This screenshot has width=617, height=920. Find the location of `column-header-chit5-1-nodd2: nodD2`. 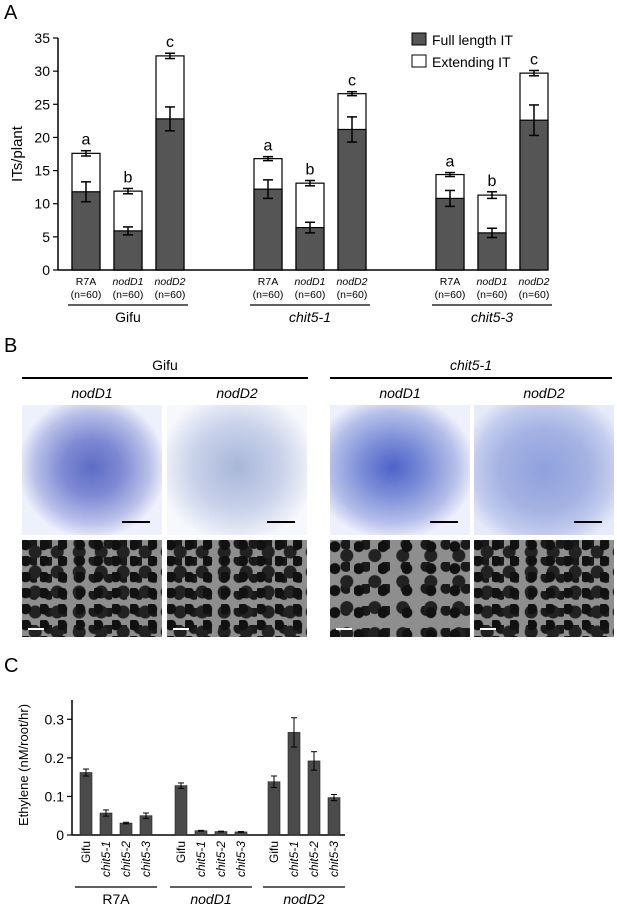

column-header-chit5-1-nodd2: nodD2 is located at coordinates (544, 393).